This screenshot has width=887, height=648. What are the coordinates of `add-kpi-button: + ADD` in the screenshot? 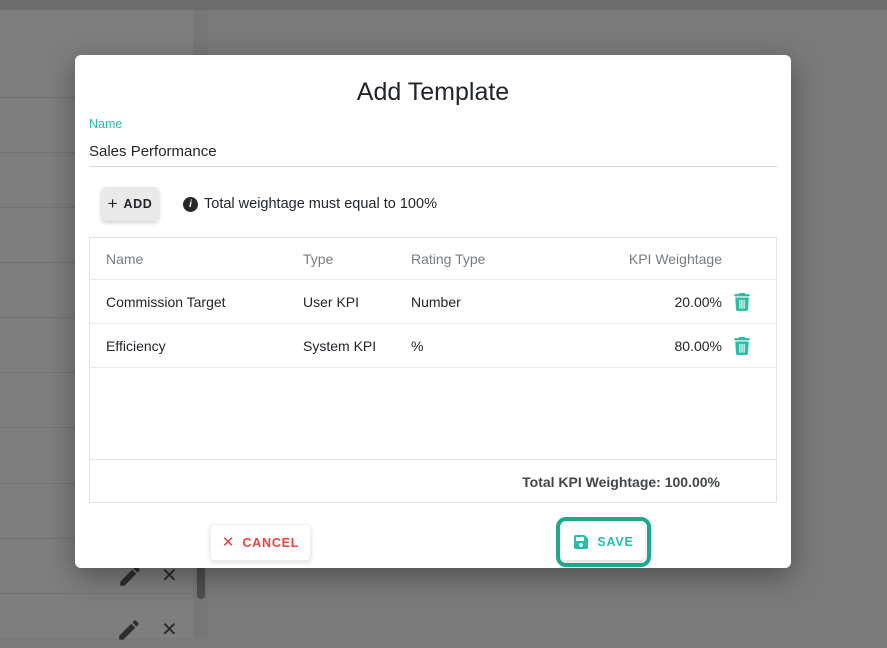 It's located at (130, 204).